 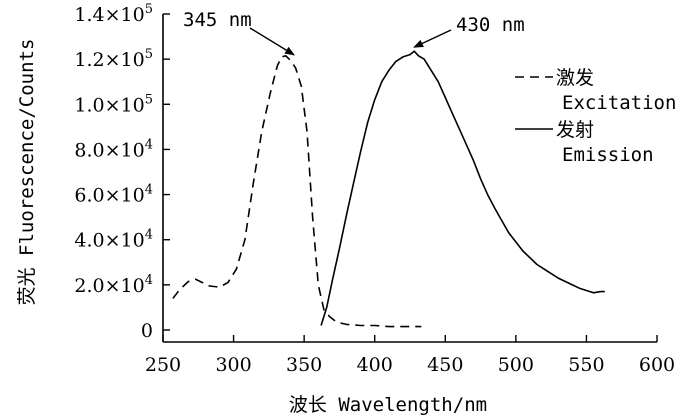 What do you see at coordinates (388, 405) in the screenshot?
I see `x-axis-title: 波长 Wavelength/nm` at bounding box center [388, 405].